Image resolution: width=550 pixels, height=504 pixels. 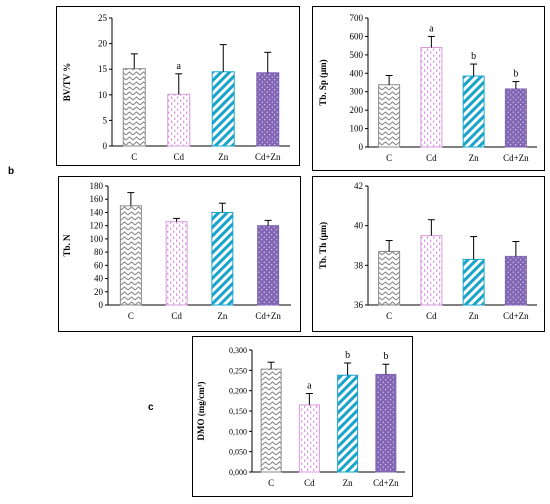 I want to click on chart-tb-n: 0 20 40 60 80 100 120 140 160 180 Tb. N C Cd Zn Cd+Zn, so click(x=179, y=254).